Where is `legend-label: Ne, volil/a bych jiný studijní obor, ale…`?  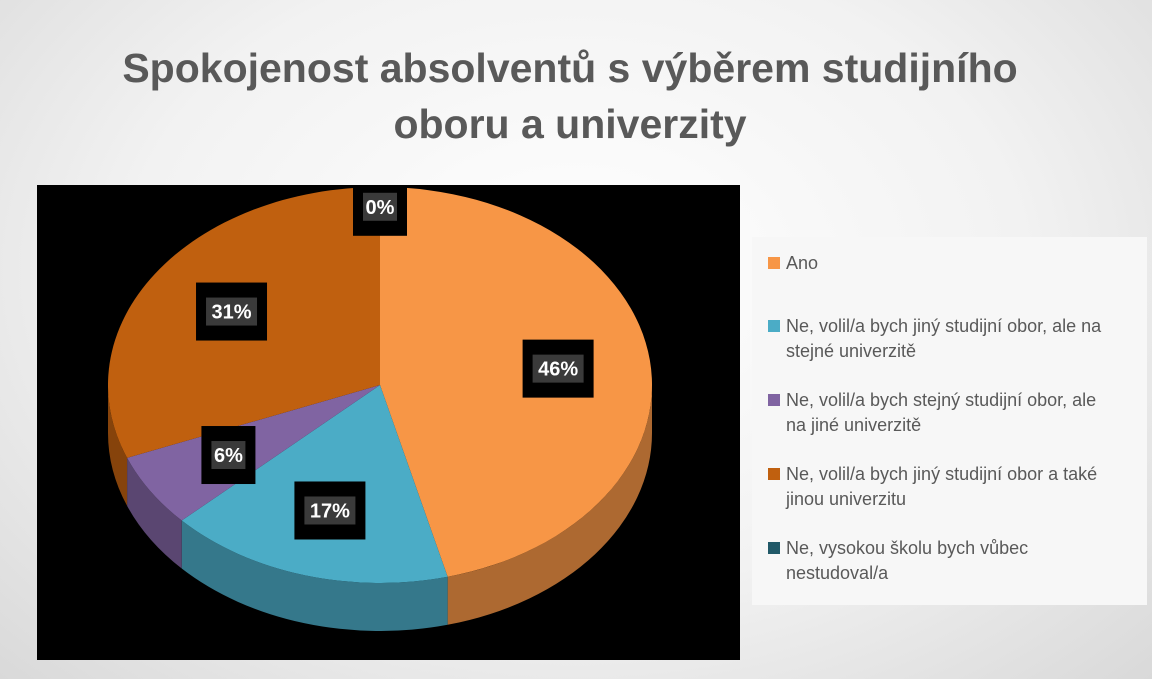
legend-label: Ne, volil/a bych jiný studijní obor, ale… is located at coordinates (944, 338).